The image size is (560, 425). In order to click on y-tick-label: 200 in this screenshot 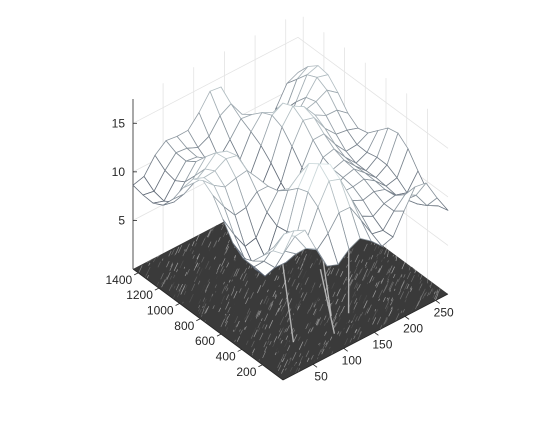, I will do `click(246, 372)`.